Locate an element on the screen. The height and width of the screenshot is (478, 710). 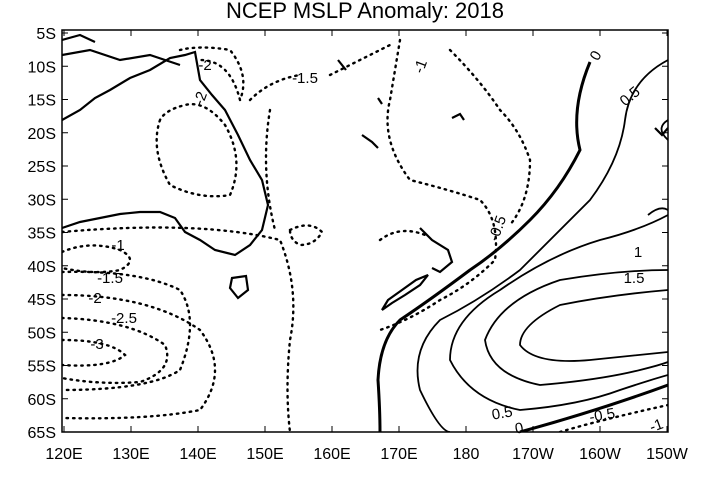
x-tick-label: 180 is located at coordinates (466, 454).